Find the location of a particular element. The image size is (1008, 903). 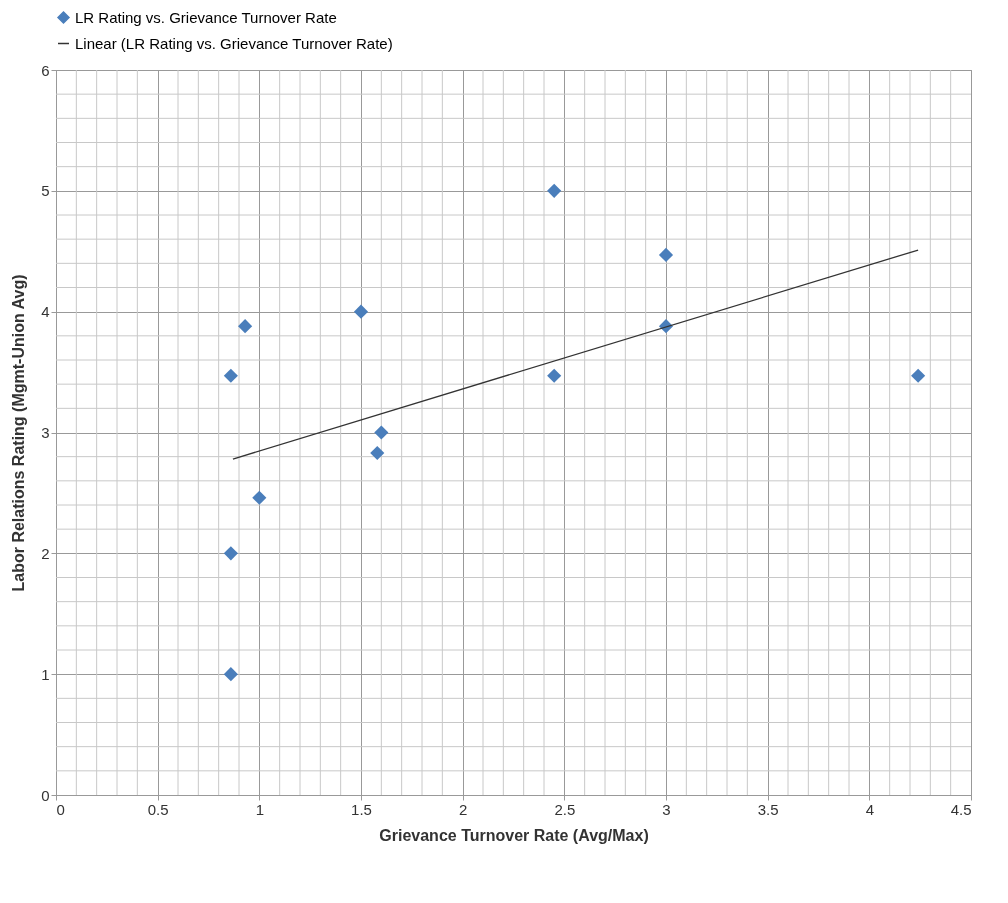

legend-label: LR Rating vs. Grievance Turnover Rate is located at coordinates (206, 17).